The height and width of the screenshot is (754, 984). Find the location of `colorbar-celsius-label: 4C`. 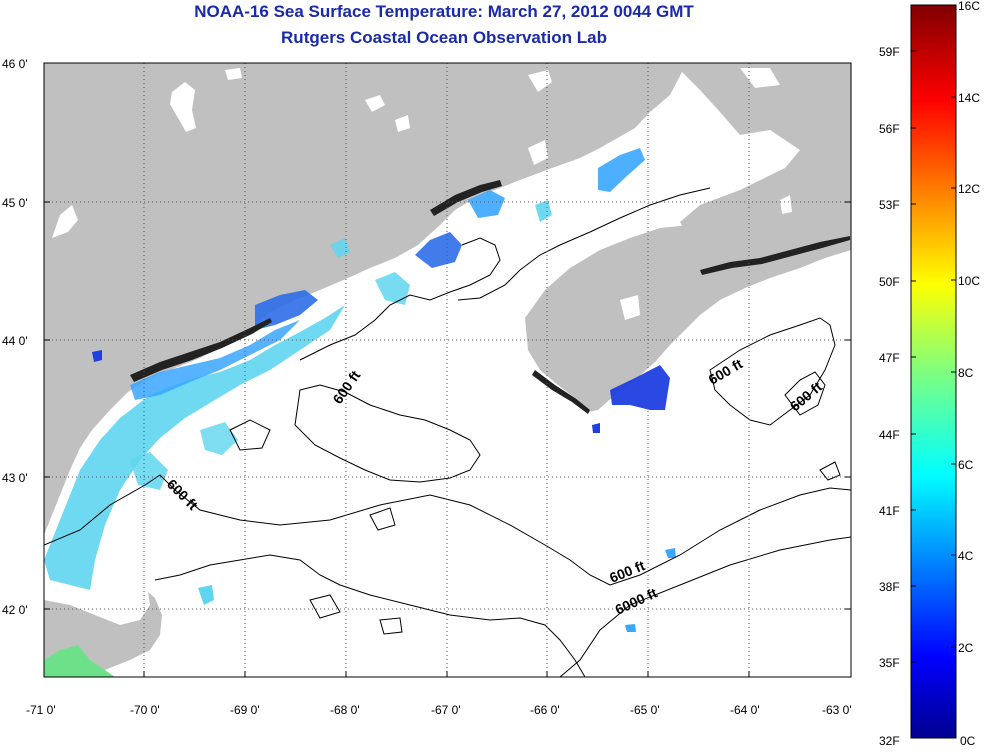

colorbar-celsius-label: 4C is located at coordinates (966, 556).